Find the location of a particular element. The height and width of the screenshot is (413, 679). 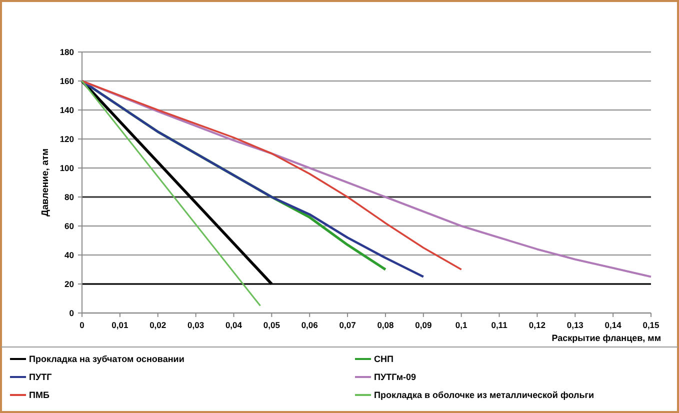

y-tick-label: 120 is located at coordinates (67, 139).